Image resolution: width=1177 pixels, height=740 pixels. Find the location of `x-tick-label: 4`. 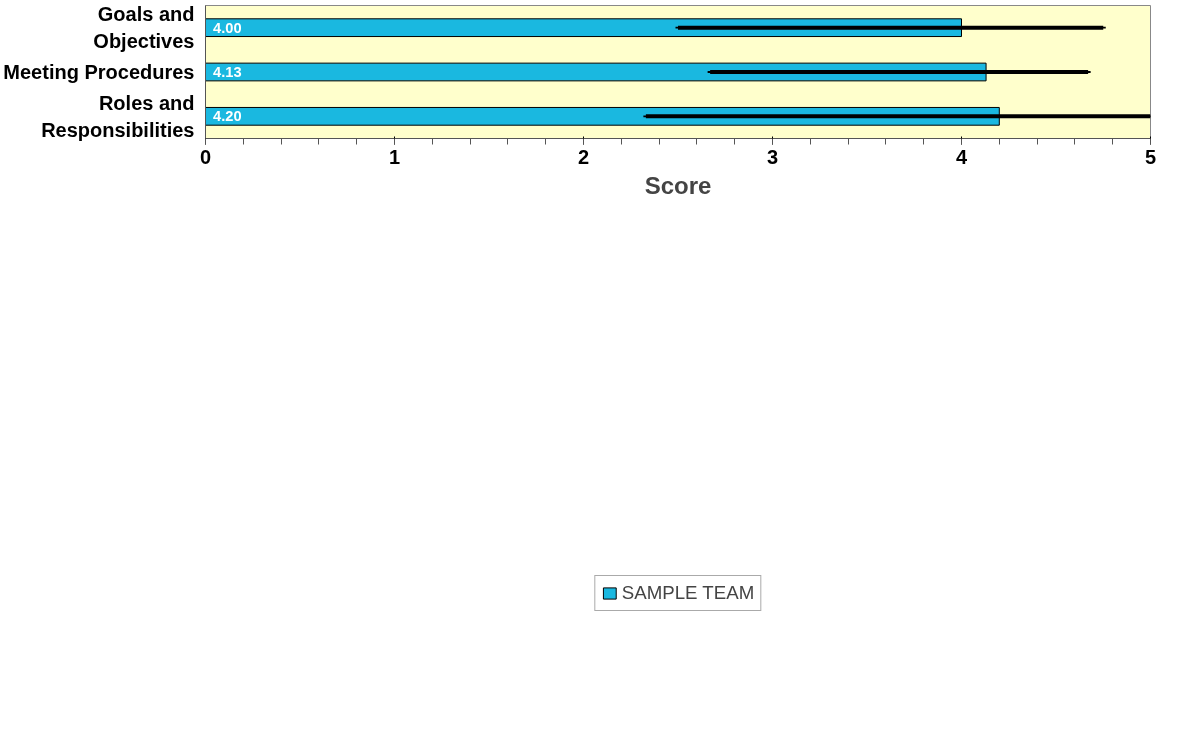

x-tick-label: 4 is located at coordinates (961, 156).